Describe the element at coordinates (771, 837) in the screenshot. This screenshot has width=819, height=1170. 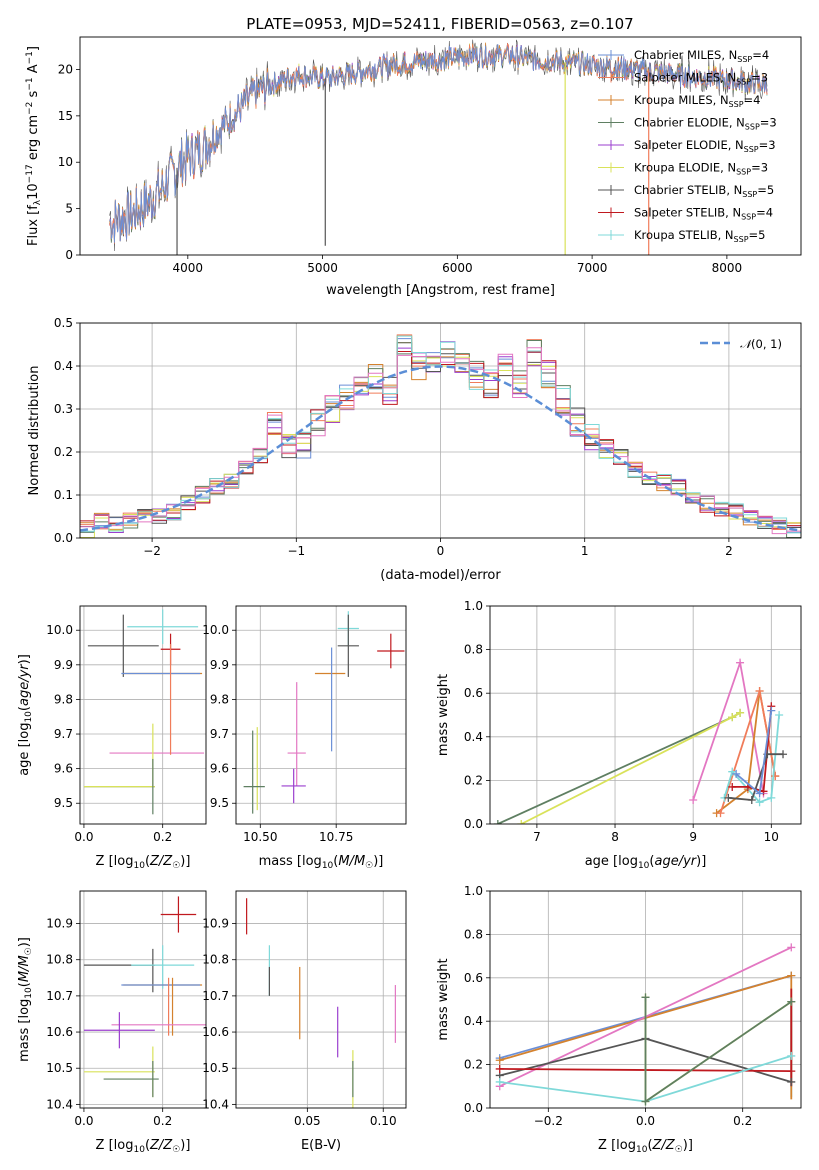
I see `x-tick-label: 10` at that location.